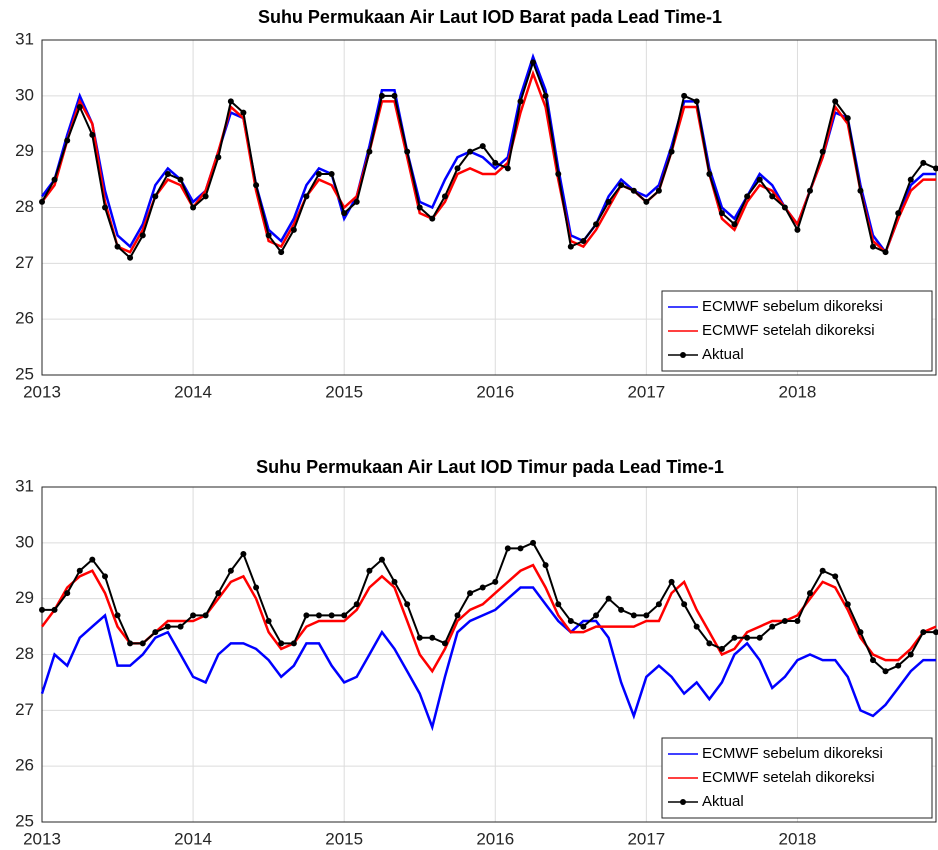  I want to click on x-tick-label: 2015, so click(344, 391).